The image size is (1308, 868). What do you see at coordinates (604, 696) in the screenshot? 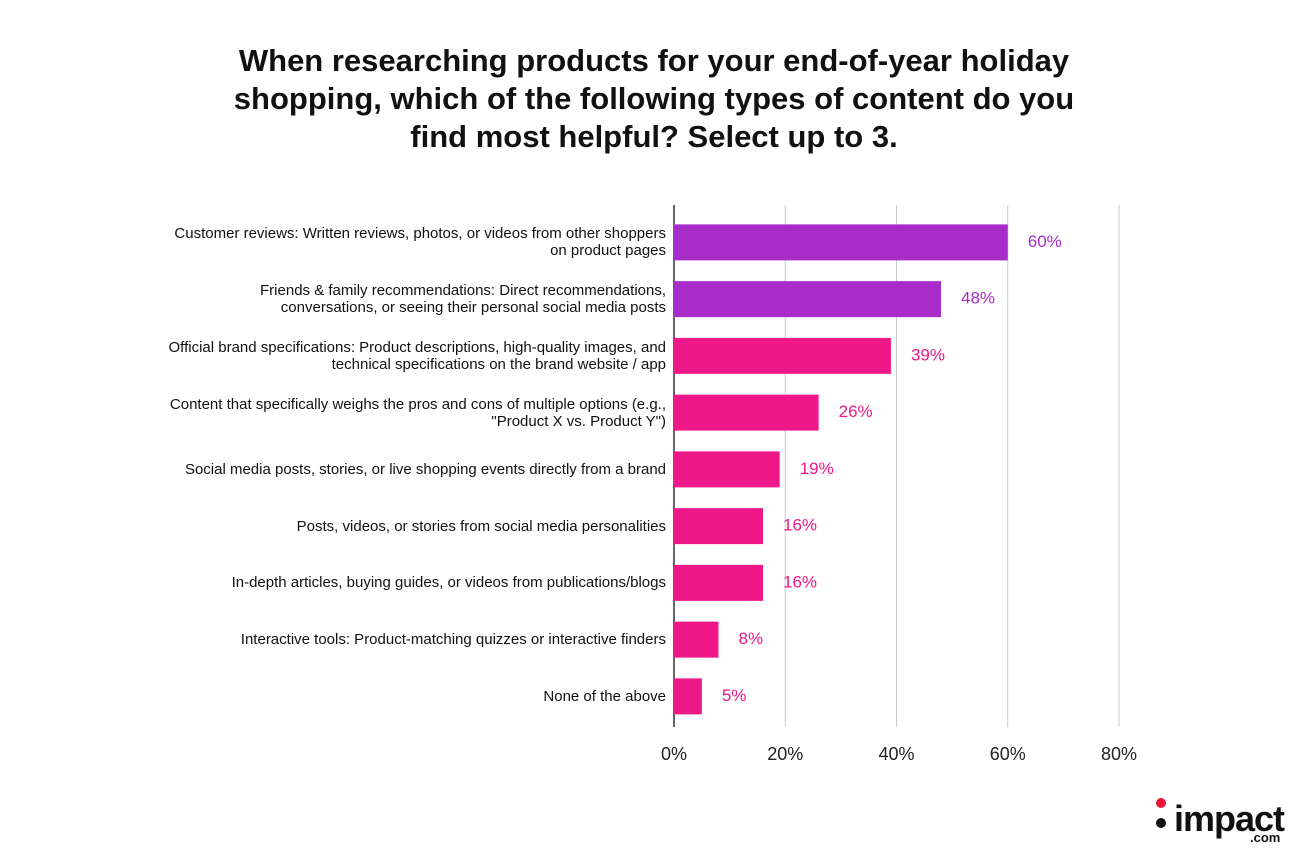
I see `category-label: None of the above` at bounding box center [604, 696].